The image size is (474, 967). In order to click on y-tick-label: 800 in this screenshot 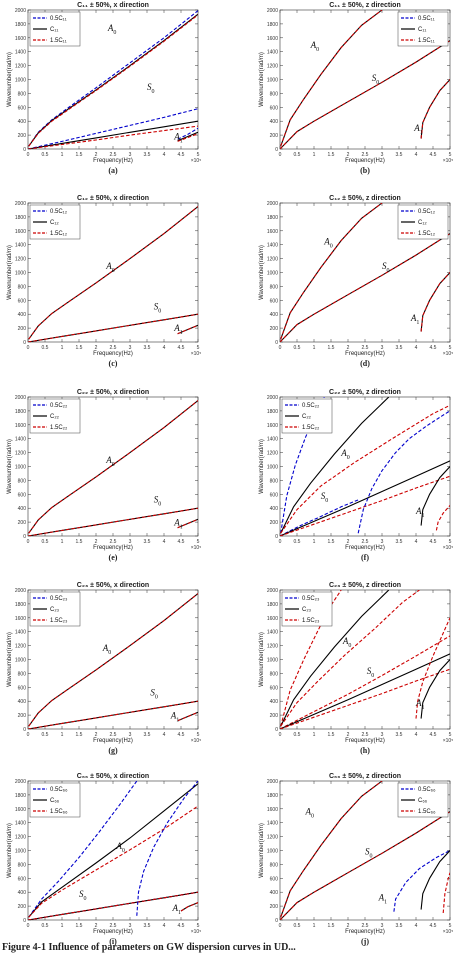, I will do `click(274, 94)`.